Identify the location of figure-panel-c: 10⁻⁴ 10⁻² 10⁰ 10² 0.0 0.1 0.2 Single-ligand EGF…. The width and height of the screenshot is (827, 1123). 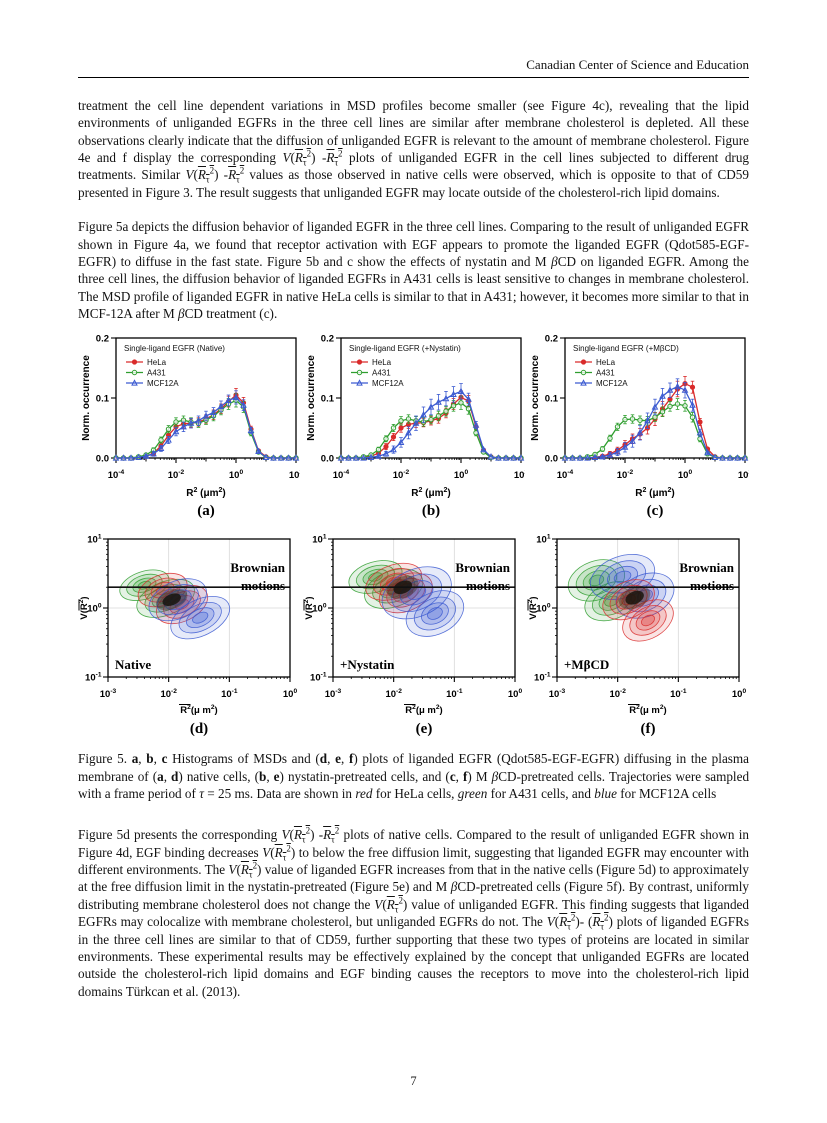
(638, 426).